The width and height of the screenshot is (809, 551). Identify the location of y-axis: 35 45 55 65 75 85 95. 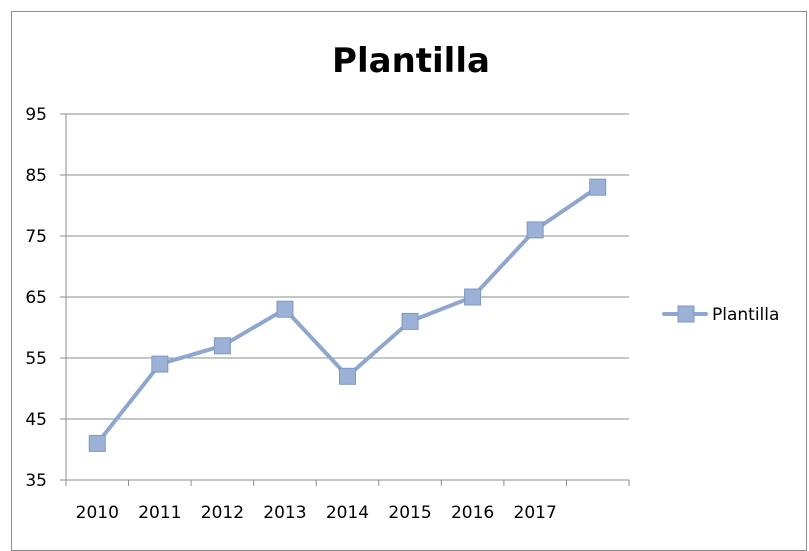
(46, 298).